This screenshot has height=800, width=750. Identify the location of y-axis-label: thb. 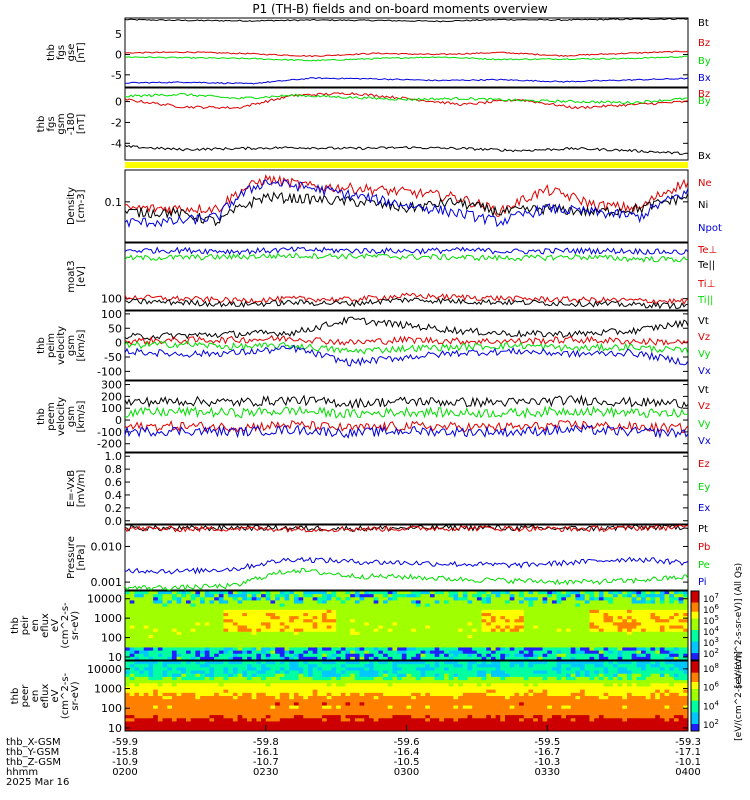
(15, 625).